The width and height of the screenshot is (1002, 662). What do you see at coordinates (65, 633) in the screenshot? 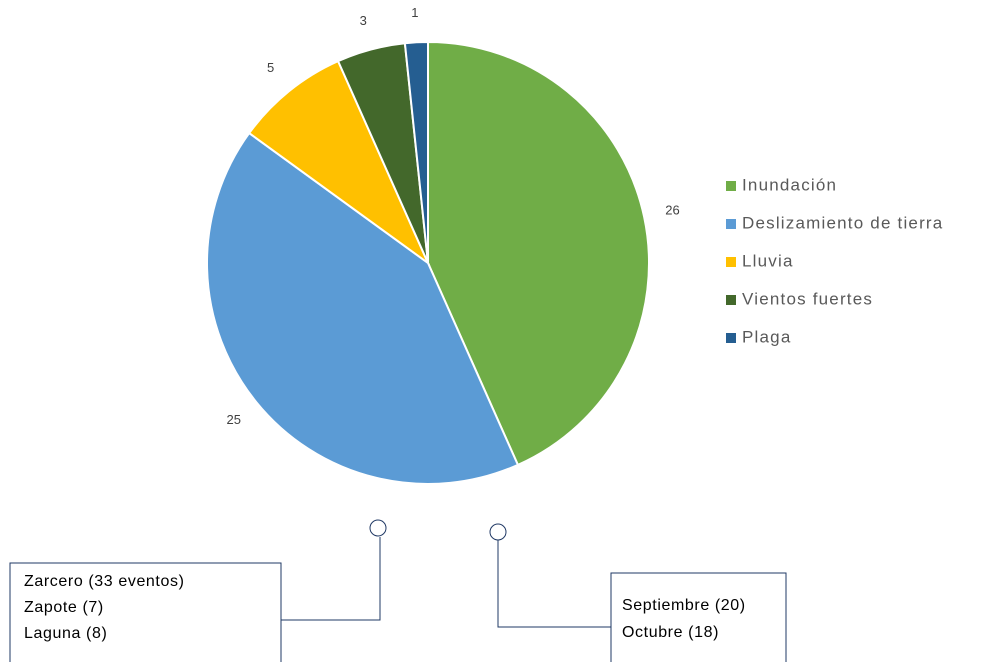
I see `annotation-text: Laguna (8)` at bounding box center [65, 633].